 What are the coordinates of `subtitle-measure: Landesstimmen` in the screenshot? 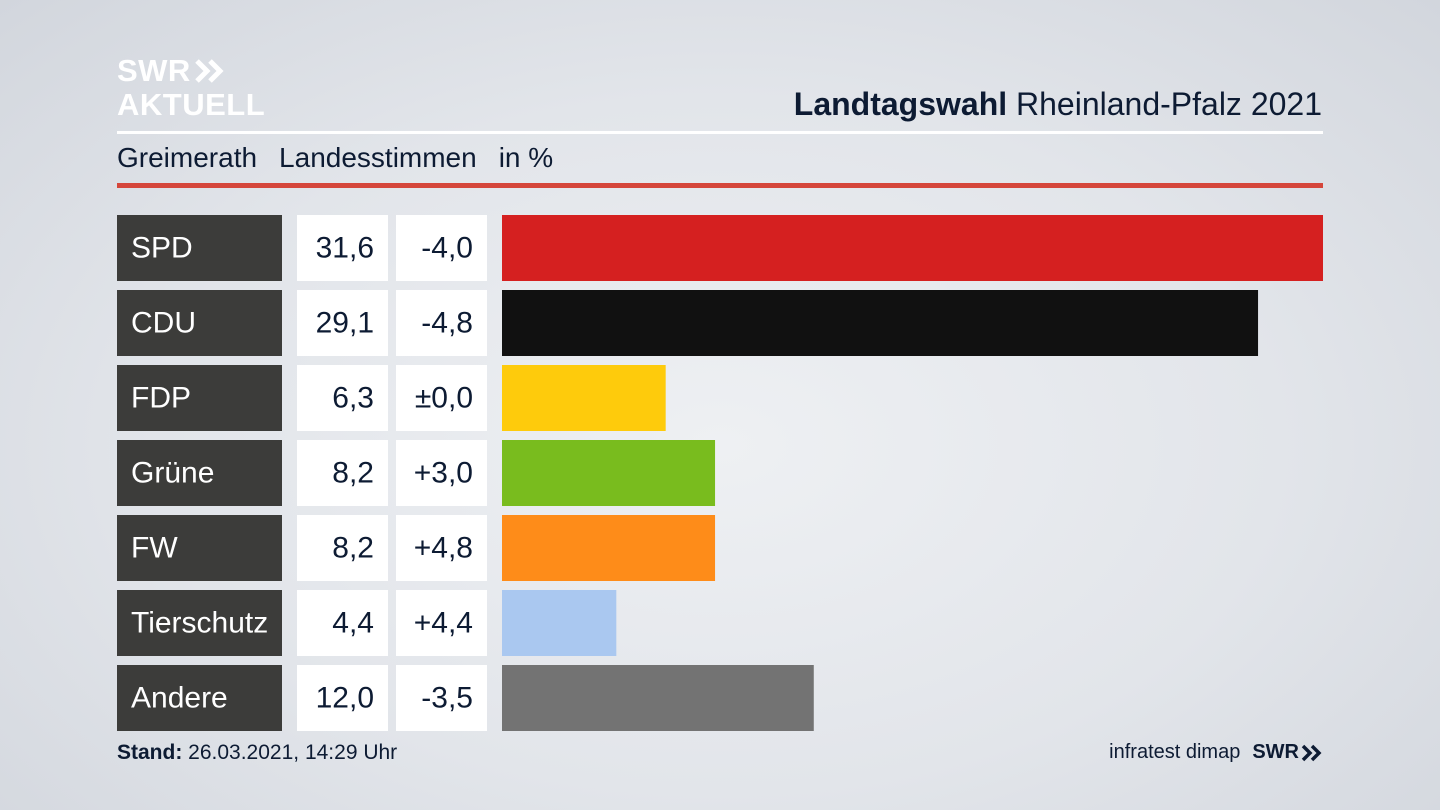 It's located at (378, 157).